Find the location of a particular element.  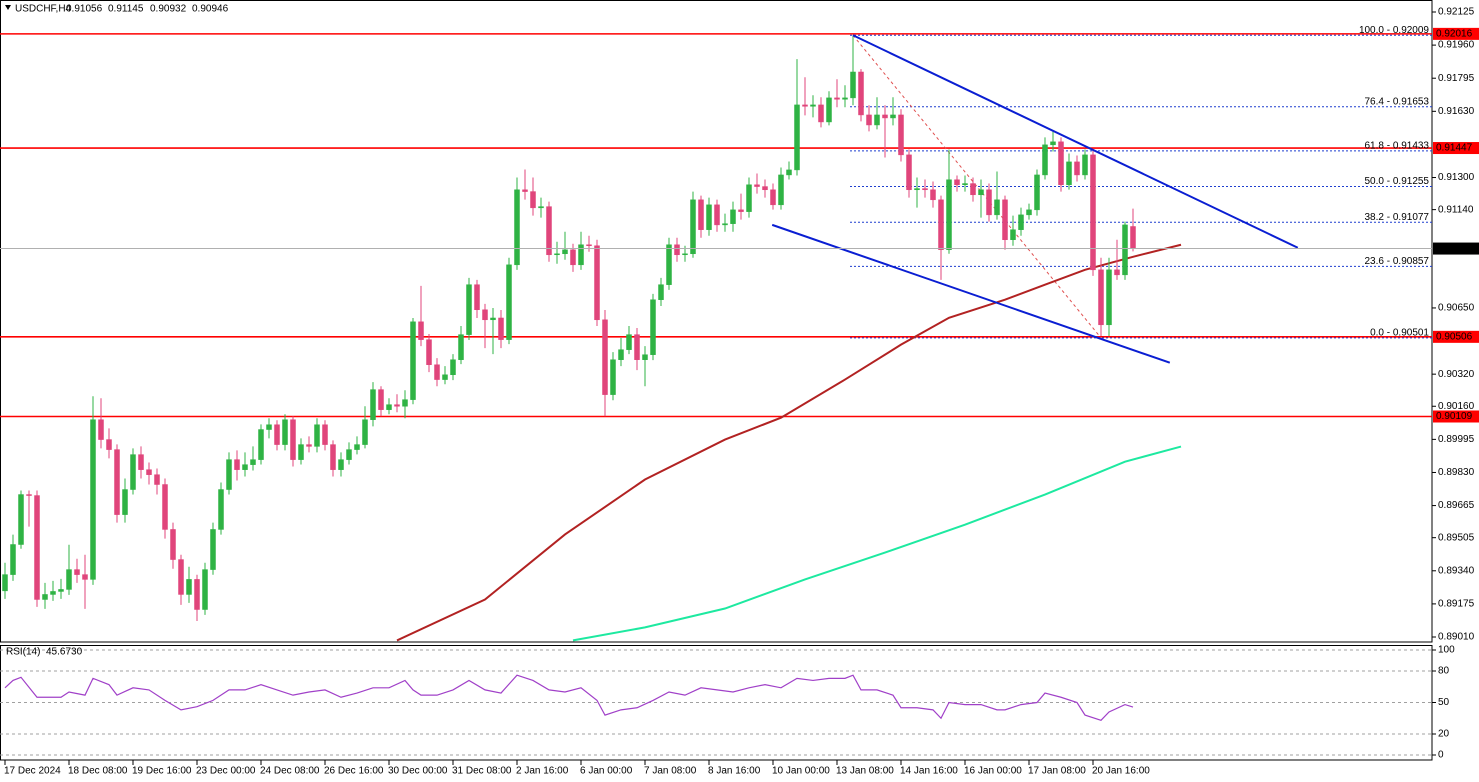

level-label: 0.91447 is located at coordinates (1454, 148).